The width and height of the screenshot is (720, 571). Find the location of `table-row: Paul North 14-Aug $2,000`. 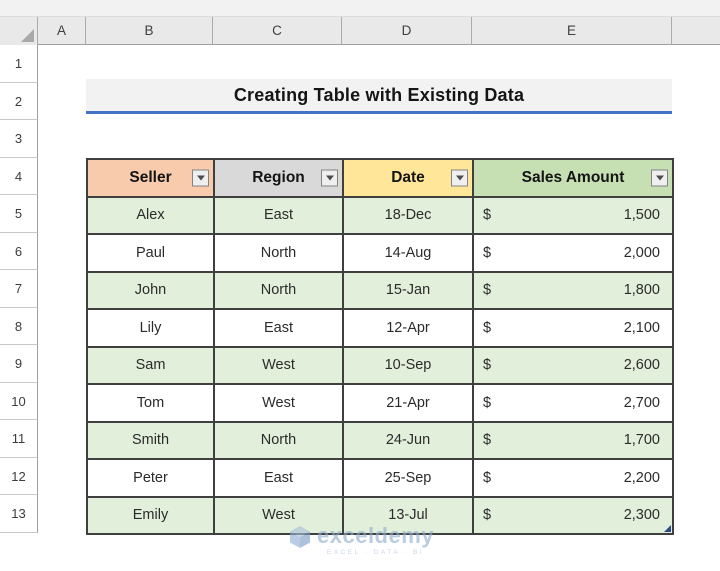

table-row: Paul North 14-Aug $2,000 is located at coordinates (380, 253).